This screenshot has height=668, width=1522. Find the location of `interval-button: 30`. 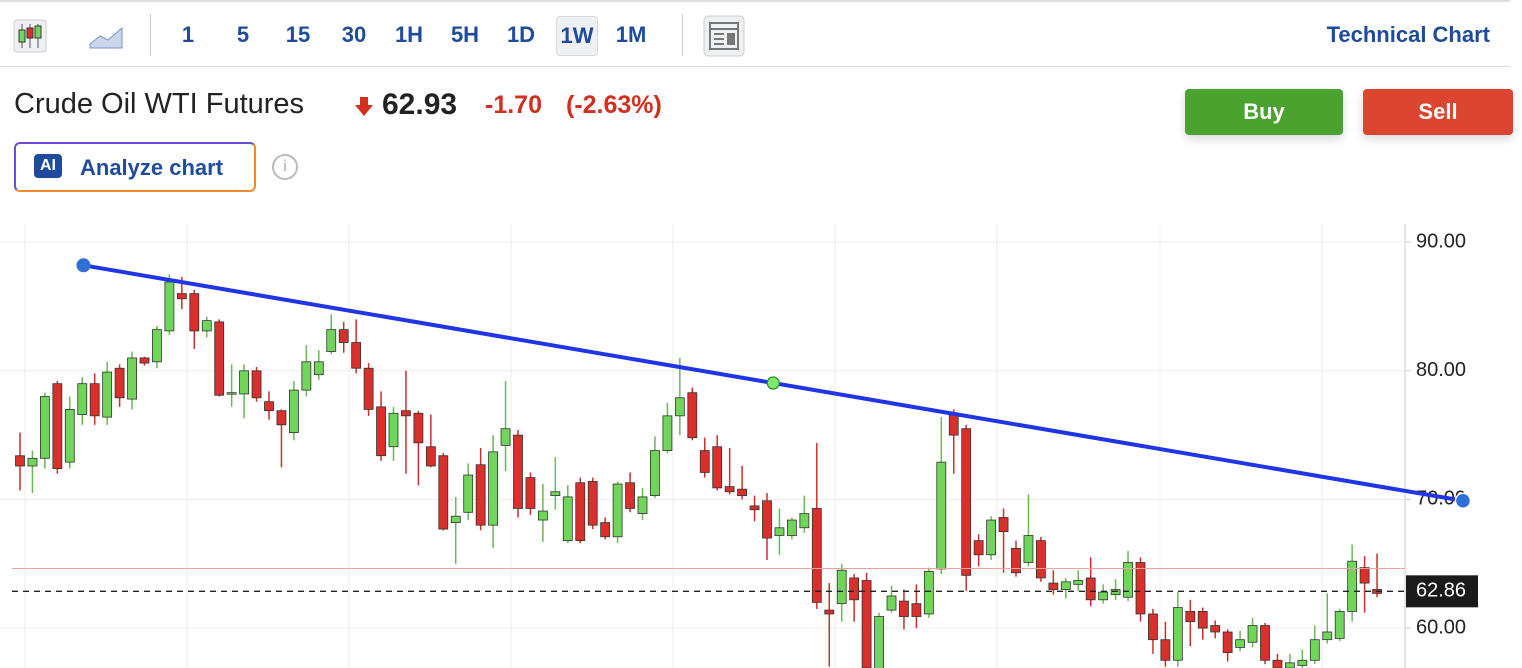

interval-button: 30 is located at coordinates (354, 34).